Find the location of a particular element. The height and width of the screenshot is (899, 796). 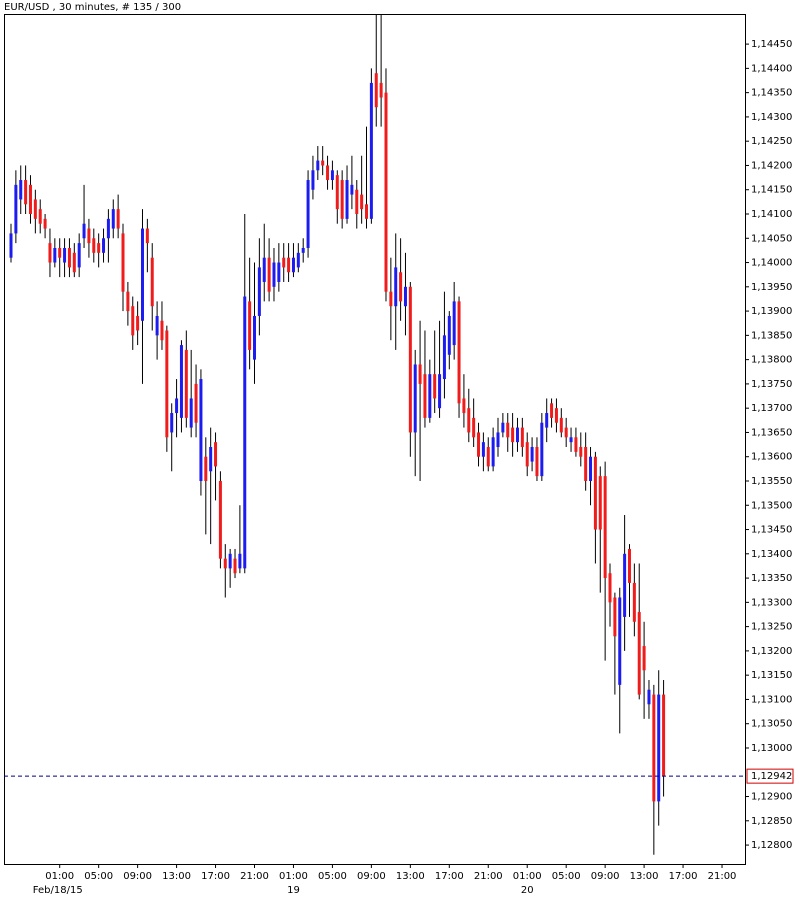

y-tick-label: 1,13750 is located at coordinates (771, 384).